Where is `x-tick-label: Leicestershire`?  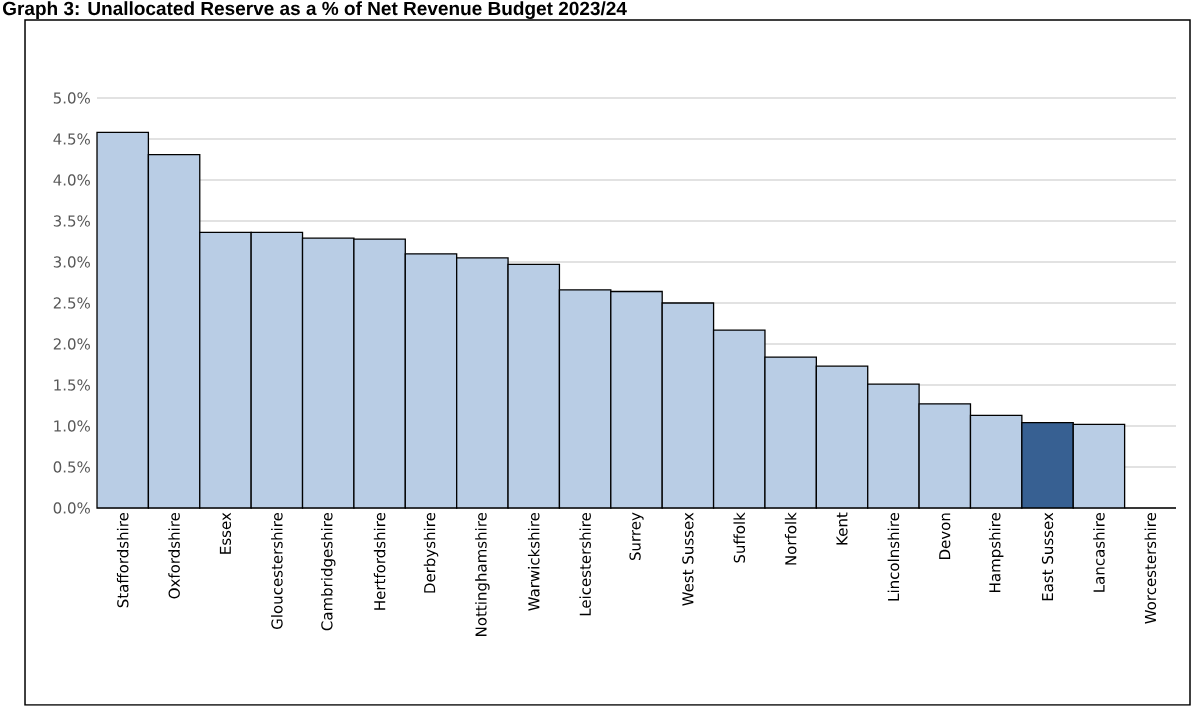
x-tick-label: Leicestershire is located at coordinates (585, 564).